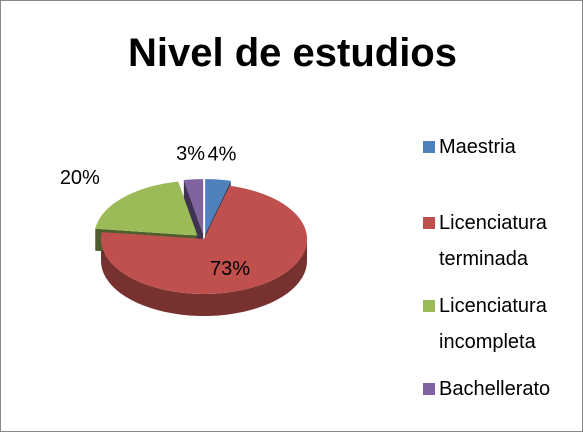 The image size is (583, 433). I want to click on legend-label: Licenciatura terminada, so click(493, 241).